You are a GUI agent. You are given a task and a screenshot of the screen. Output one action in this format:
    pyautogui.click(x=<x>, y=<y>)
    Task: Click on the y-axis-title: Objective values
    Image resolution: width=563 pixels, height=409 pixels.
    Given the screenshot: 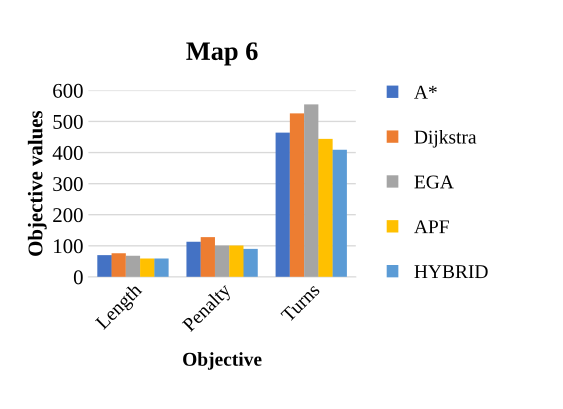 What is the action you would take?
    pyautogui.click(x=37, y=183)
    